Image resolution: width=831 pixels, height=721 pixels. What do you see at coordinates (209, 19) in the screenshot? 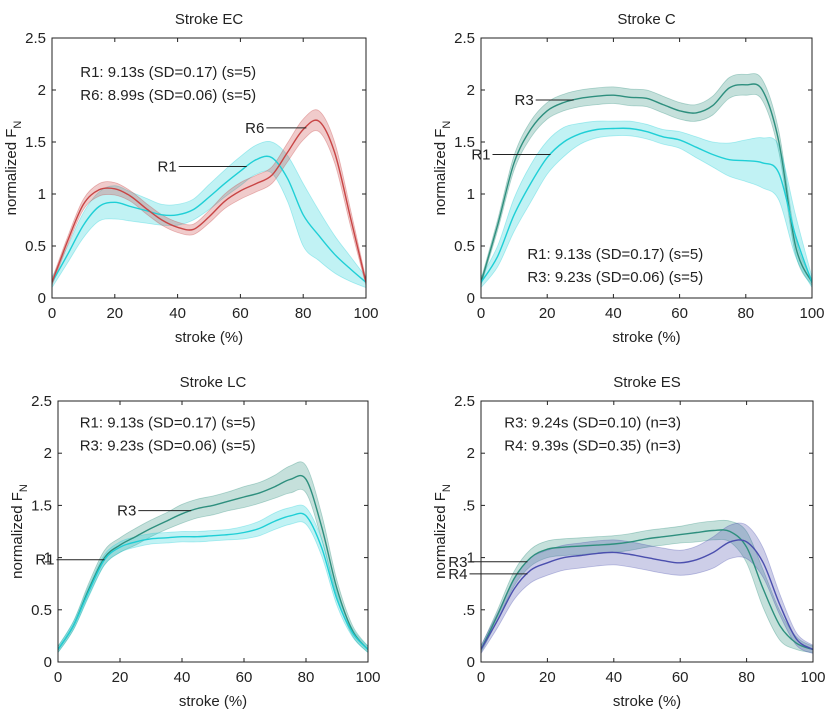
I see `chart-title: Stroke EC` at bounding box center [209, 19].